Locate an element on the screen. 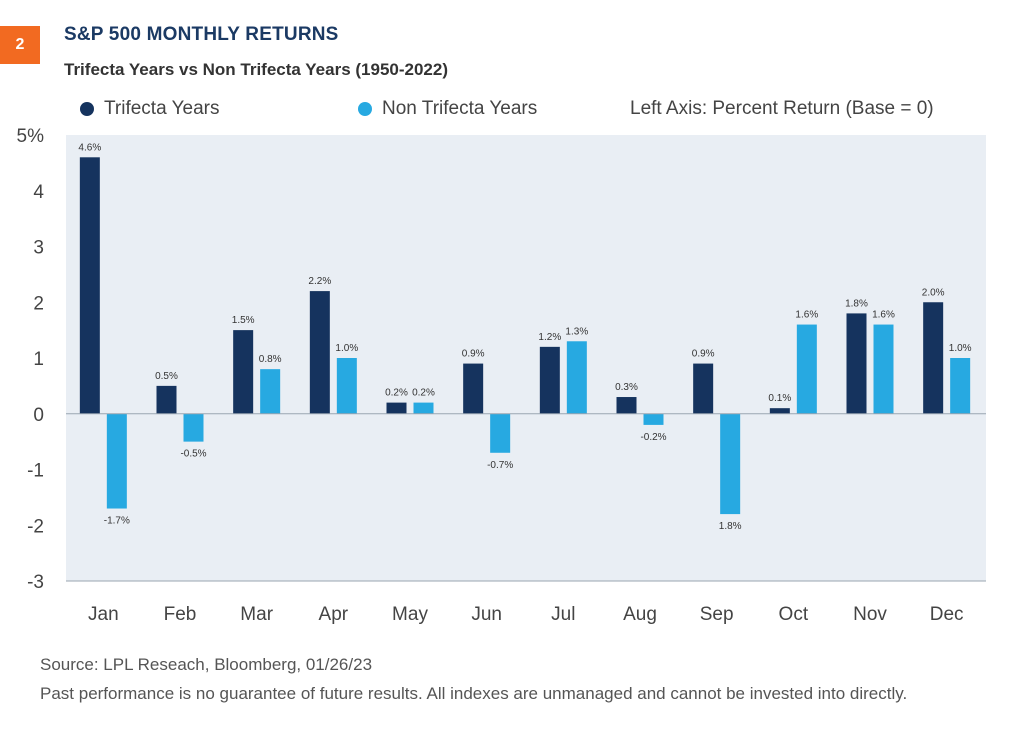 This screenshot has height=749, width=1024. source-note: Source: LPL Reseach, Bloomberg, 01/26/23 is located at coordinates (206, 664).